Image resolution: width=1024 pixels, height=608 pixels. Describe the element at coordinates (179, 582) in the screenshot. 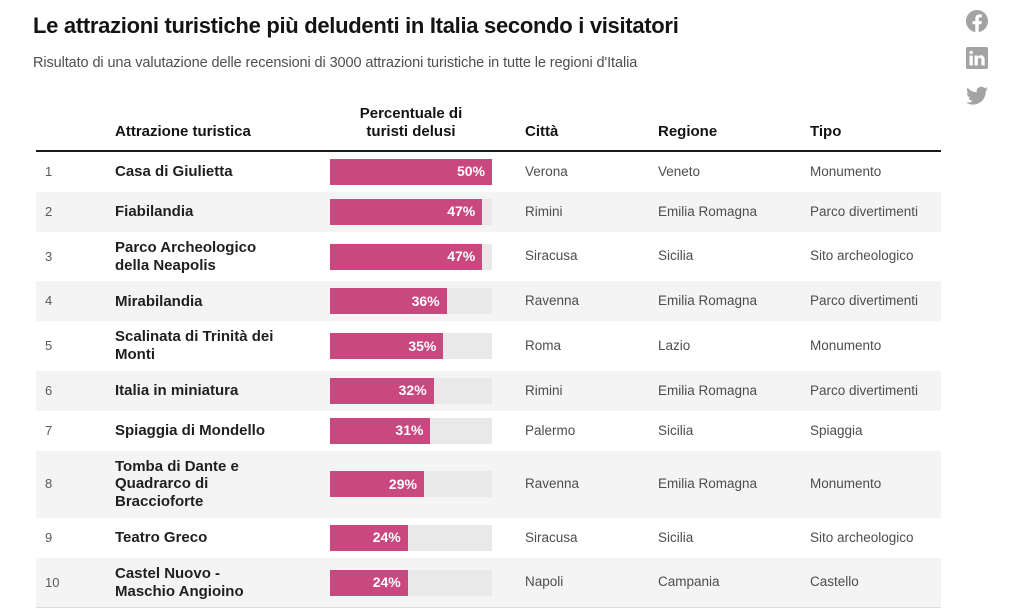

I see `attraction-name: Castel Nuovo - Maschio Angioino` at that location.